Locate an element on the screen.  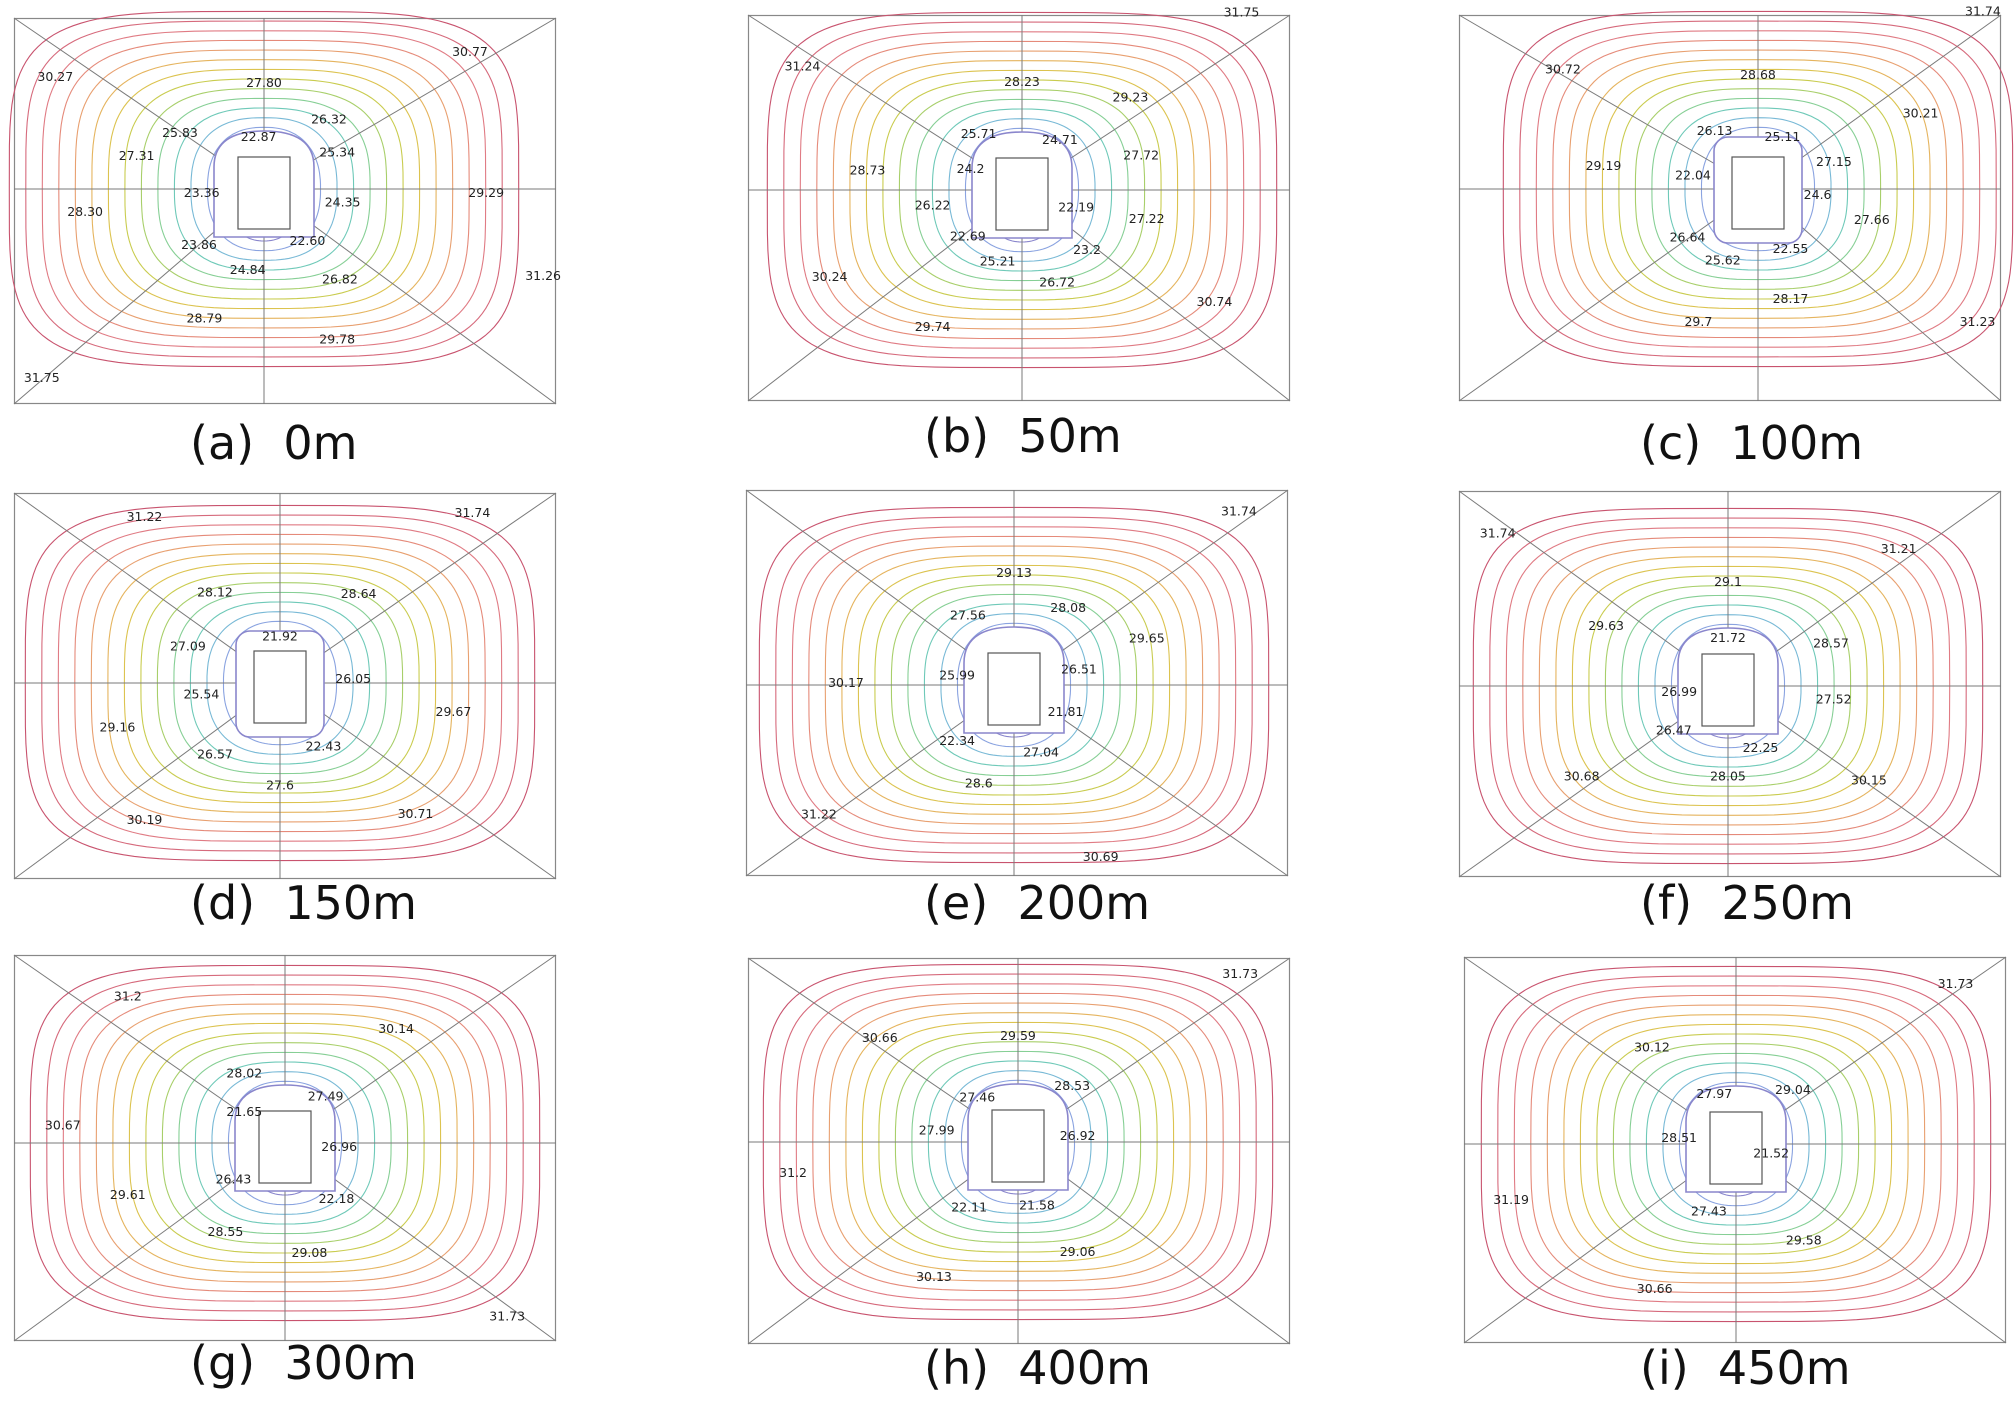
contour-value-label: 25.34 is located at coordinates (337, 151).